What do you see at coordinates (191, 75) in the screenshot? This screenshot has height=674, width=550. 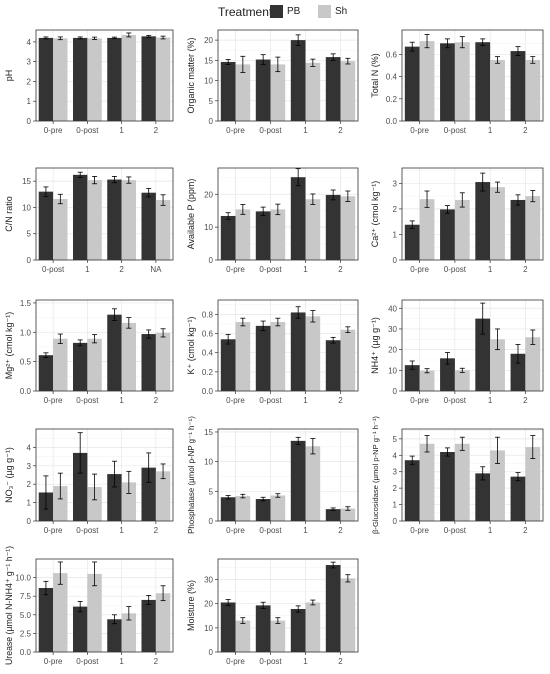 I see `y-axis-title: Organic matter (%)` at bounding box center [191, 75].